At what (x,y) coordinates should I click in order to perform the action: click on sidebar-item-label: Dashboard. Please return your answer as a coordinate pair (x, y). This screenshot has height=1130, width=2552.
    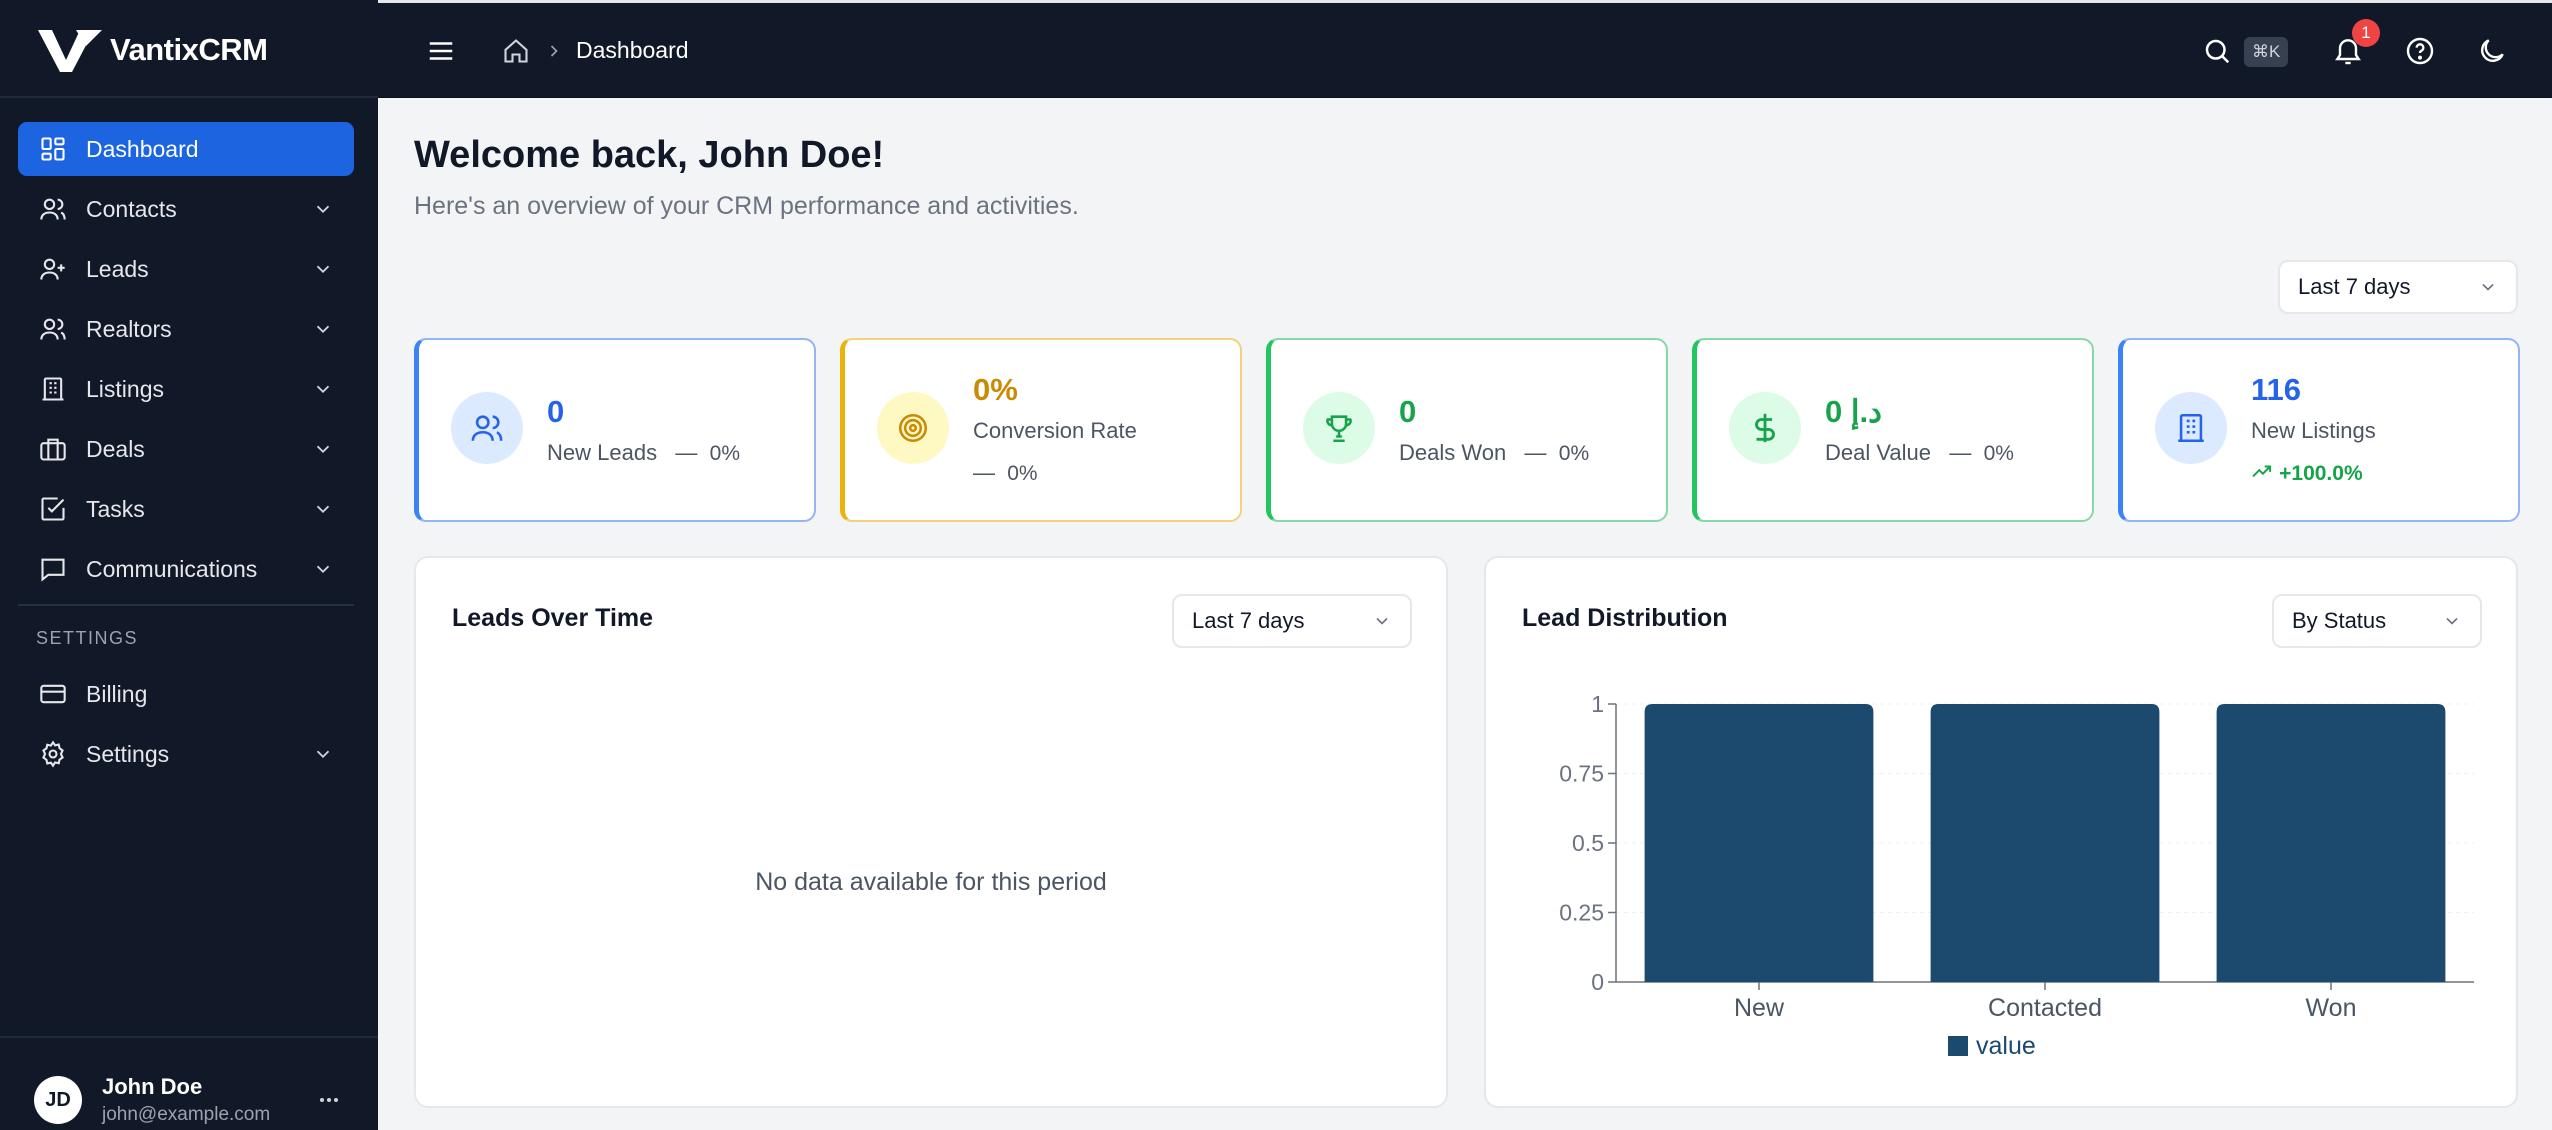
    Looking at the image, I should click on (142, 148).